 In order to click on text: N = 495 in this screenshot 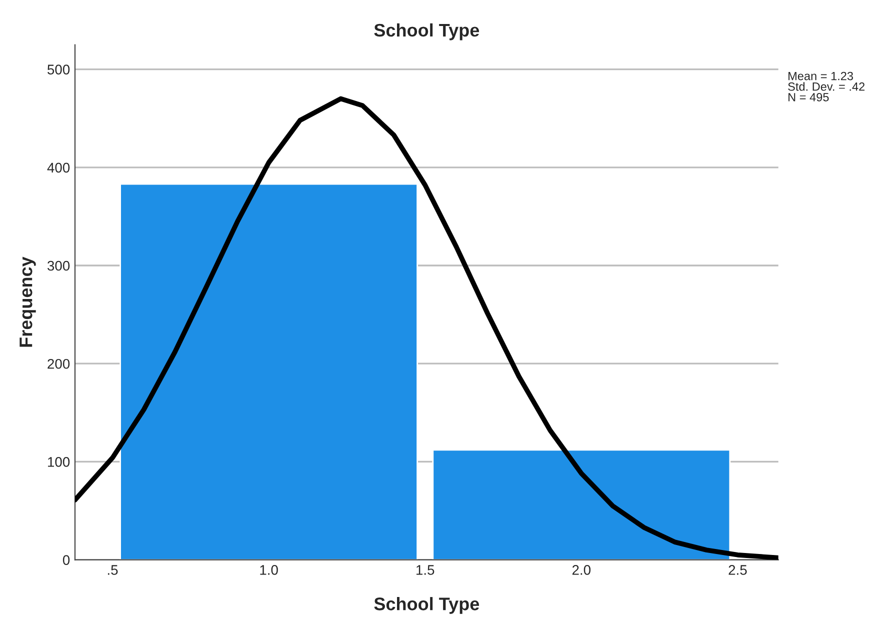, I will do `click(808, 97)`.